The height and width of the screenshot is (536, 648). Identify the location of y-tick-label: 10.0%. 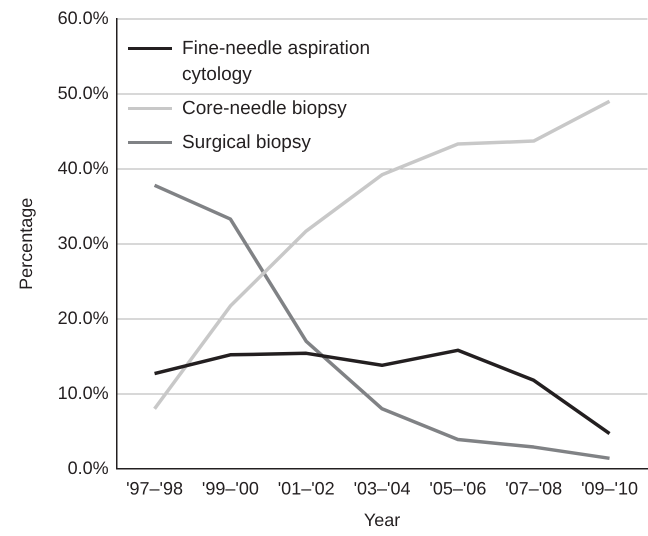
(83, 392).